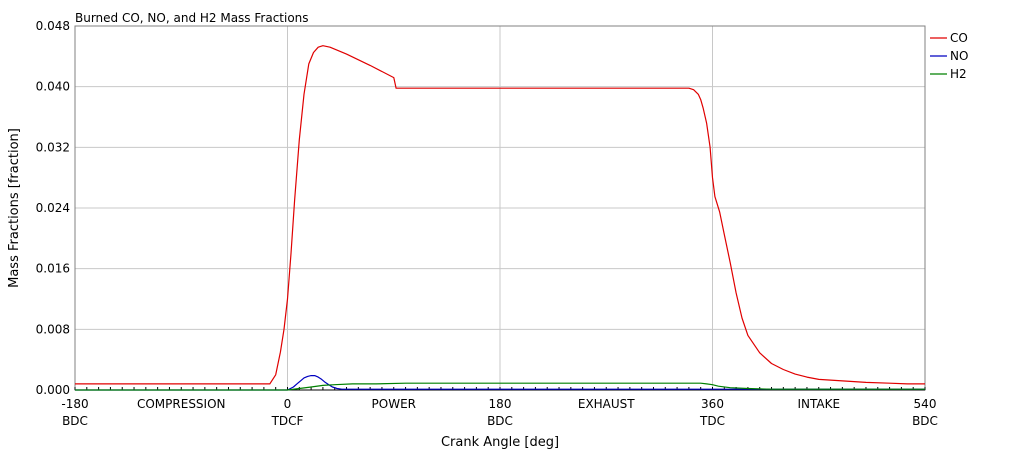  Describe the element at coordinates (818, 404) in the screenshot. I see `phase-label: INTAKE` at that location.